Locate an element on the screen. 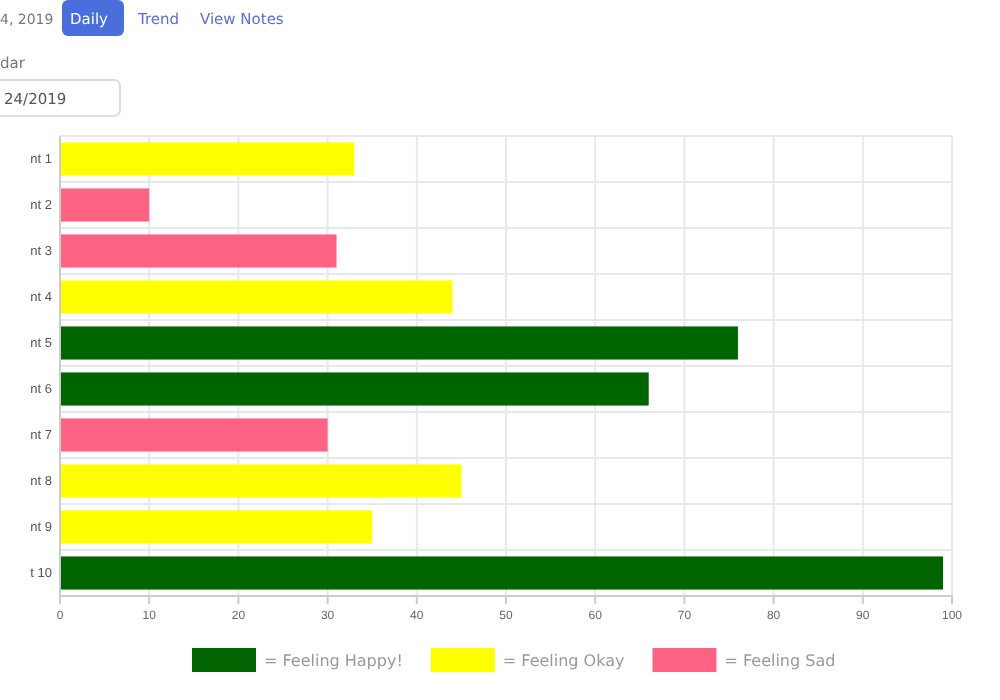 This screenshot has width=1000, height=700. legend-label: = Feeling Happy! is located at coordinates (333, 661).